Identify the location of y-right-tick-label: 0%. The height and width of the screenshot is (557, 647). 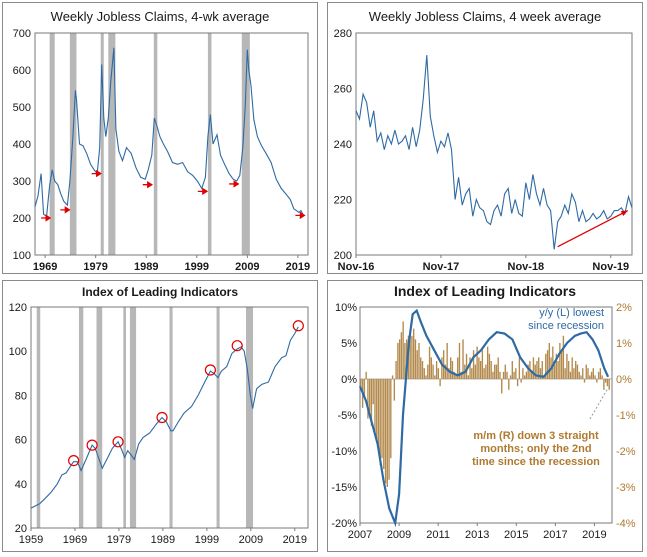
(624, 380).